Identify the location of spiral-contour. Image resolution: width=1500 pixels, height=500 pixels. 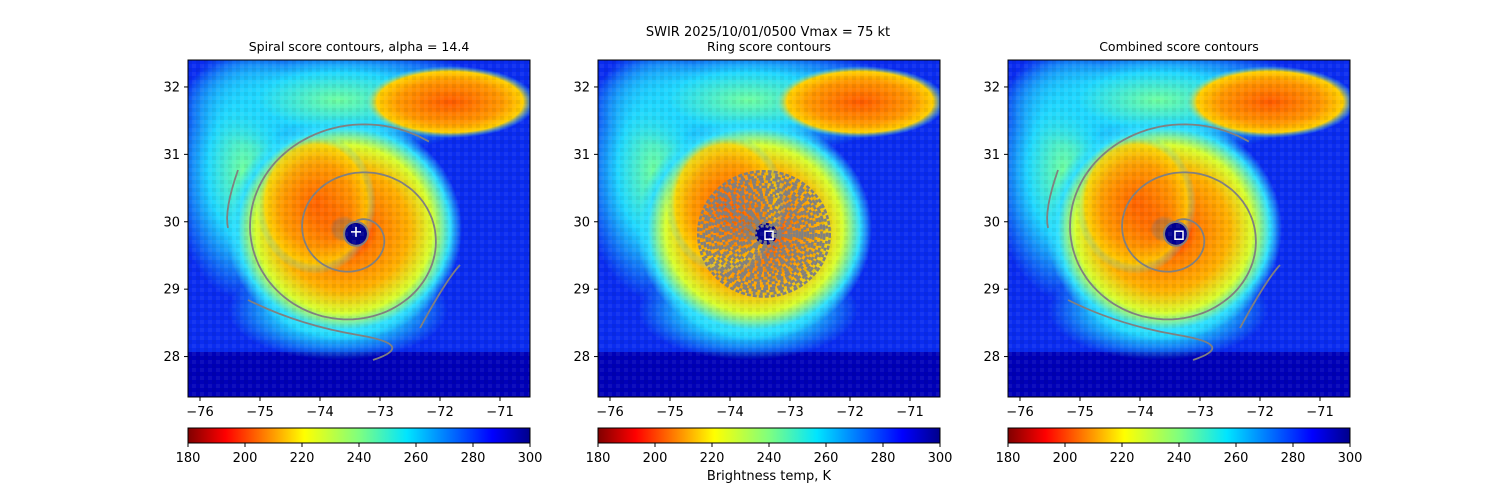
(343, 222).